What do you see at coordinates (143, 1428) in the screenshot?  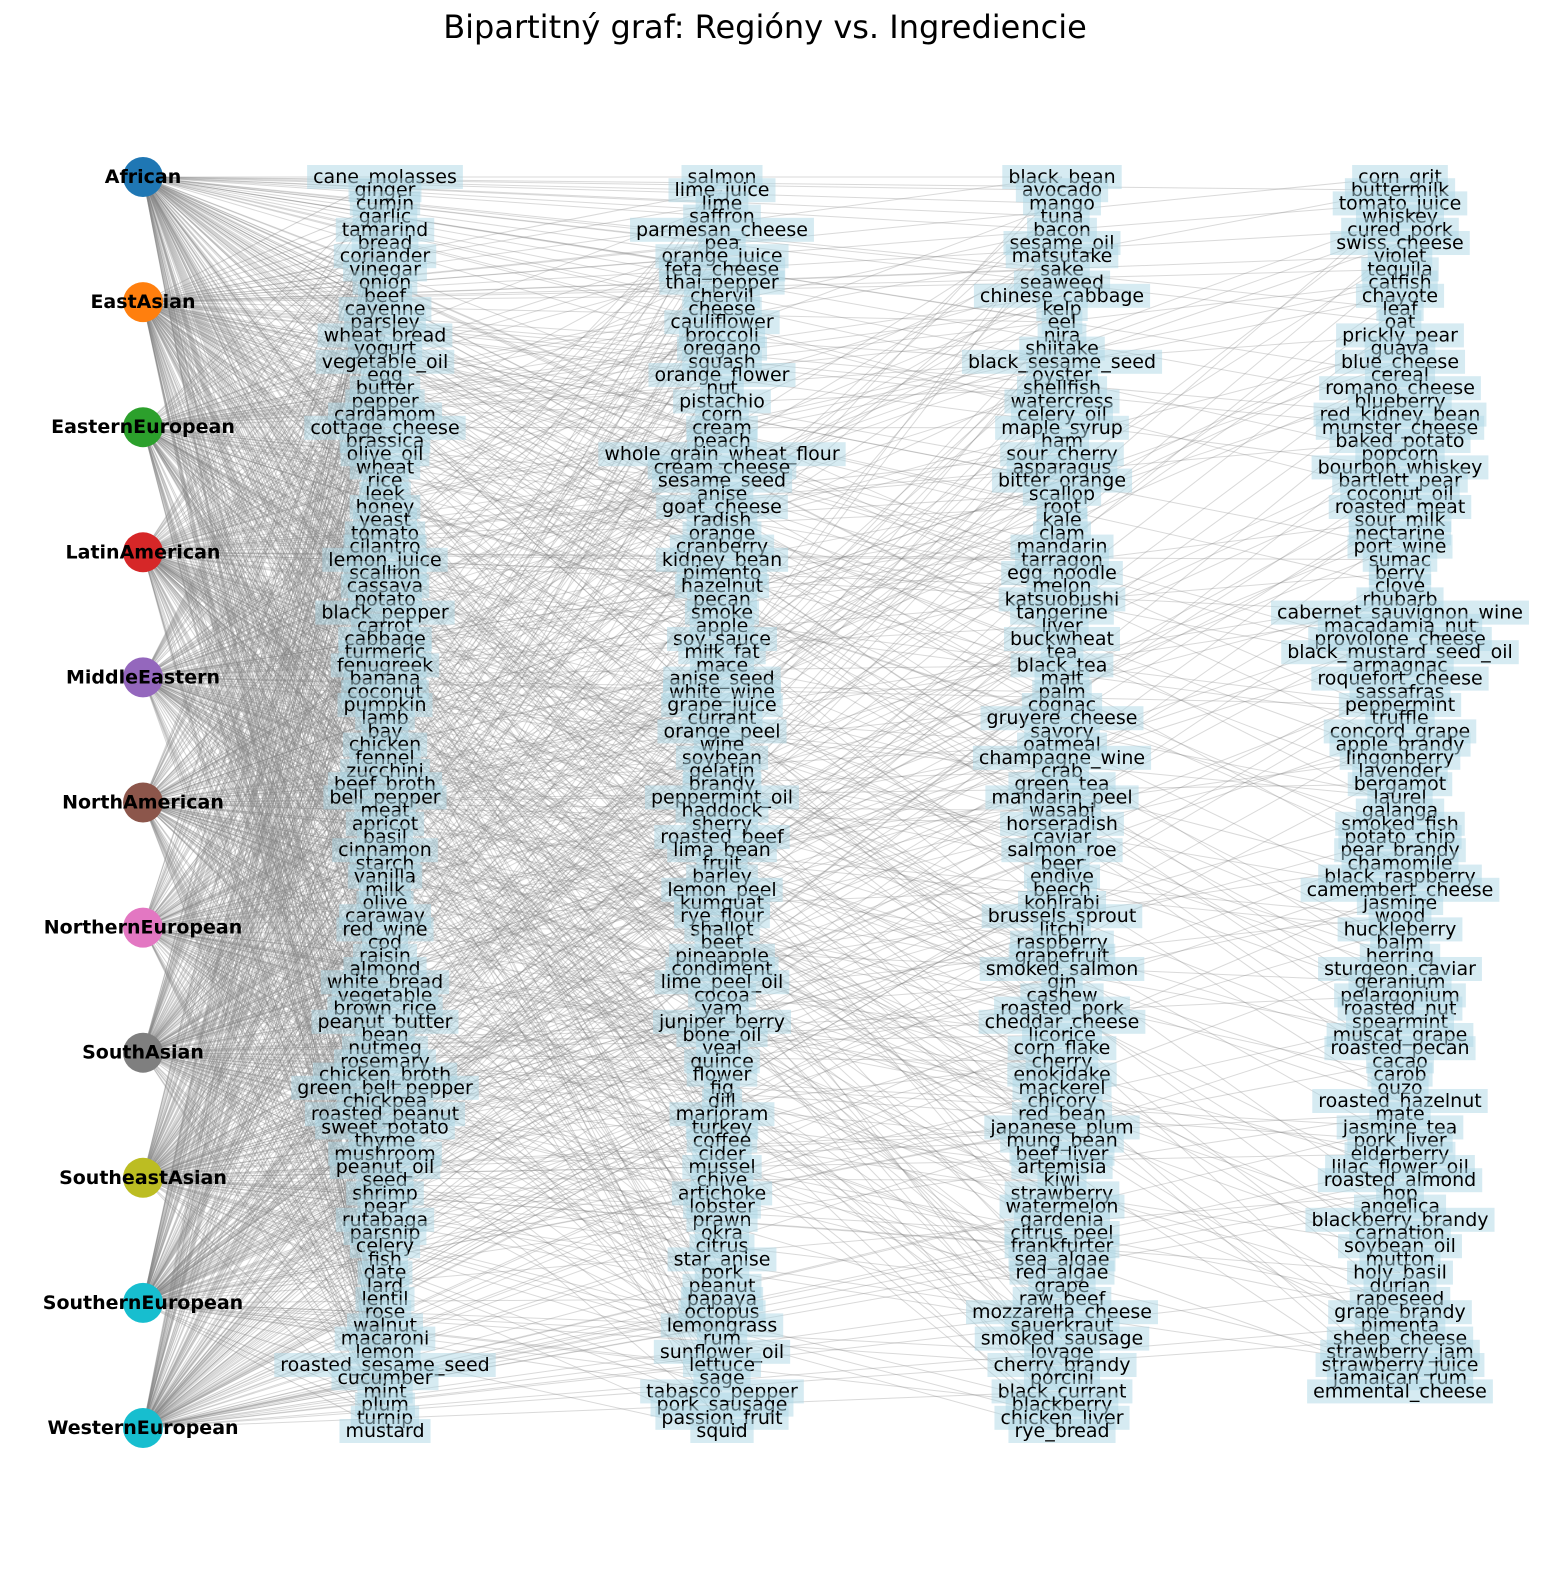 I see `region-node-circle` at bounding box center [143, 1428].